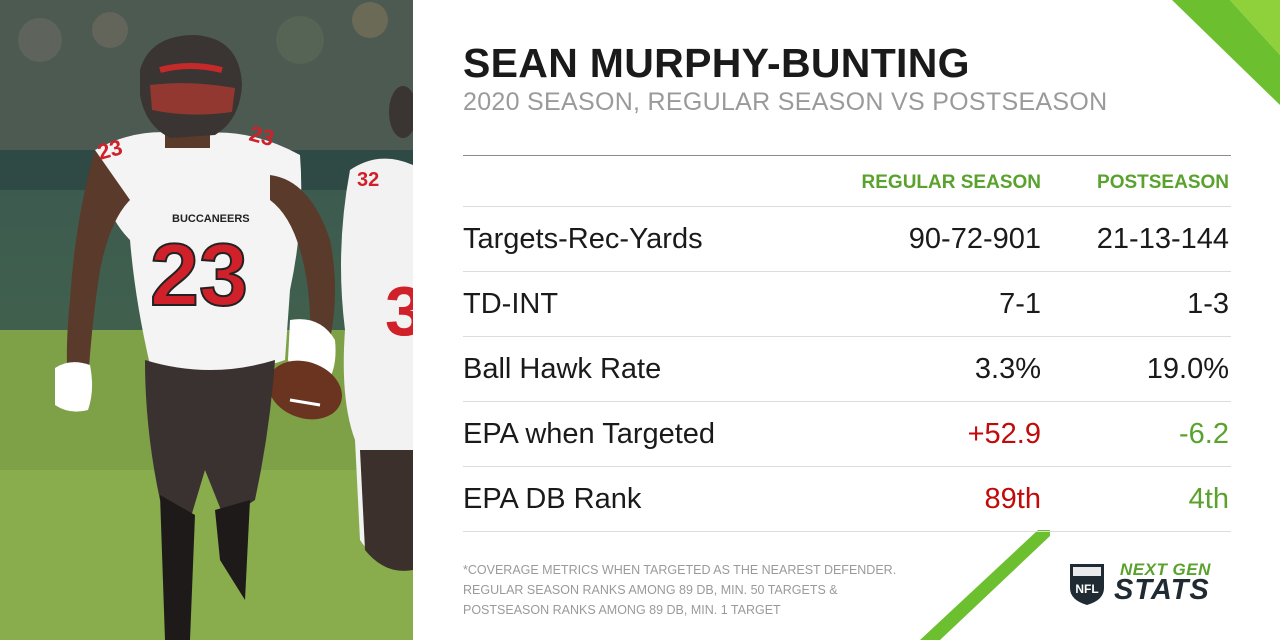 The width and height of the screenshot is (1280, 640). I want to click on accent-stripe-top, so click(1226, 52).